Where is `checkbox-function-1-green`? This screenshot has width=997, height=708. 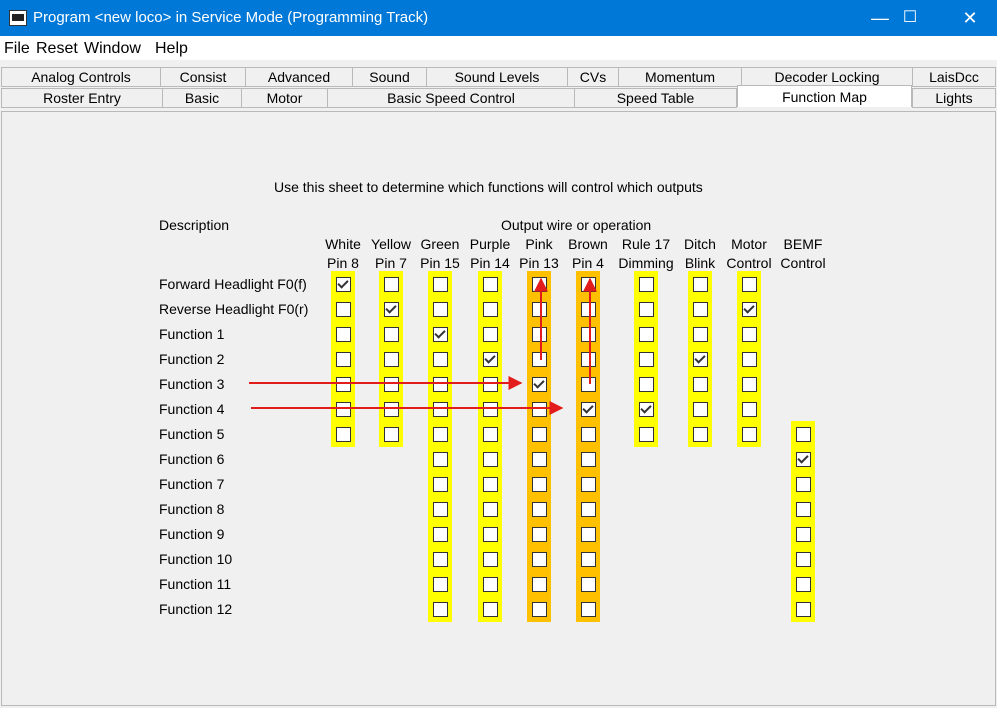
checkbox-function-1-green is located at coordinates (440, 334).